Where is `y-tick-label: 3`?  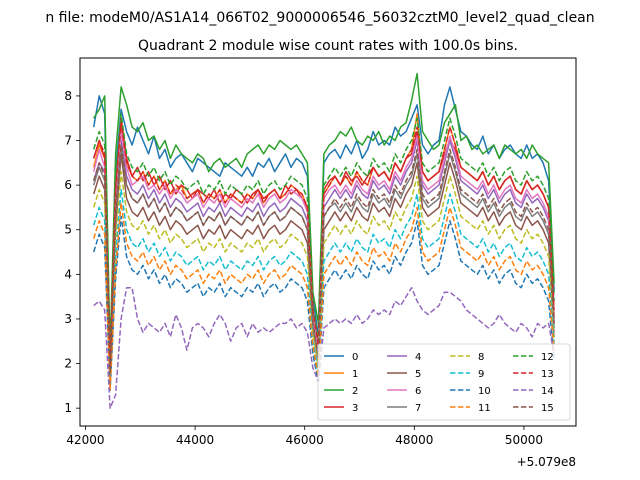 y-tick-label: 3 is located at coordinates (68, 319).